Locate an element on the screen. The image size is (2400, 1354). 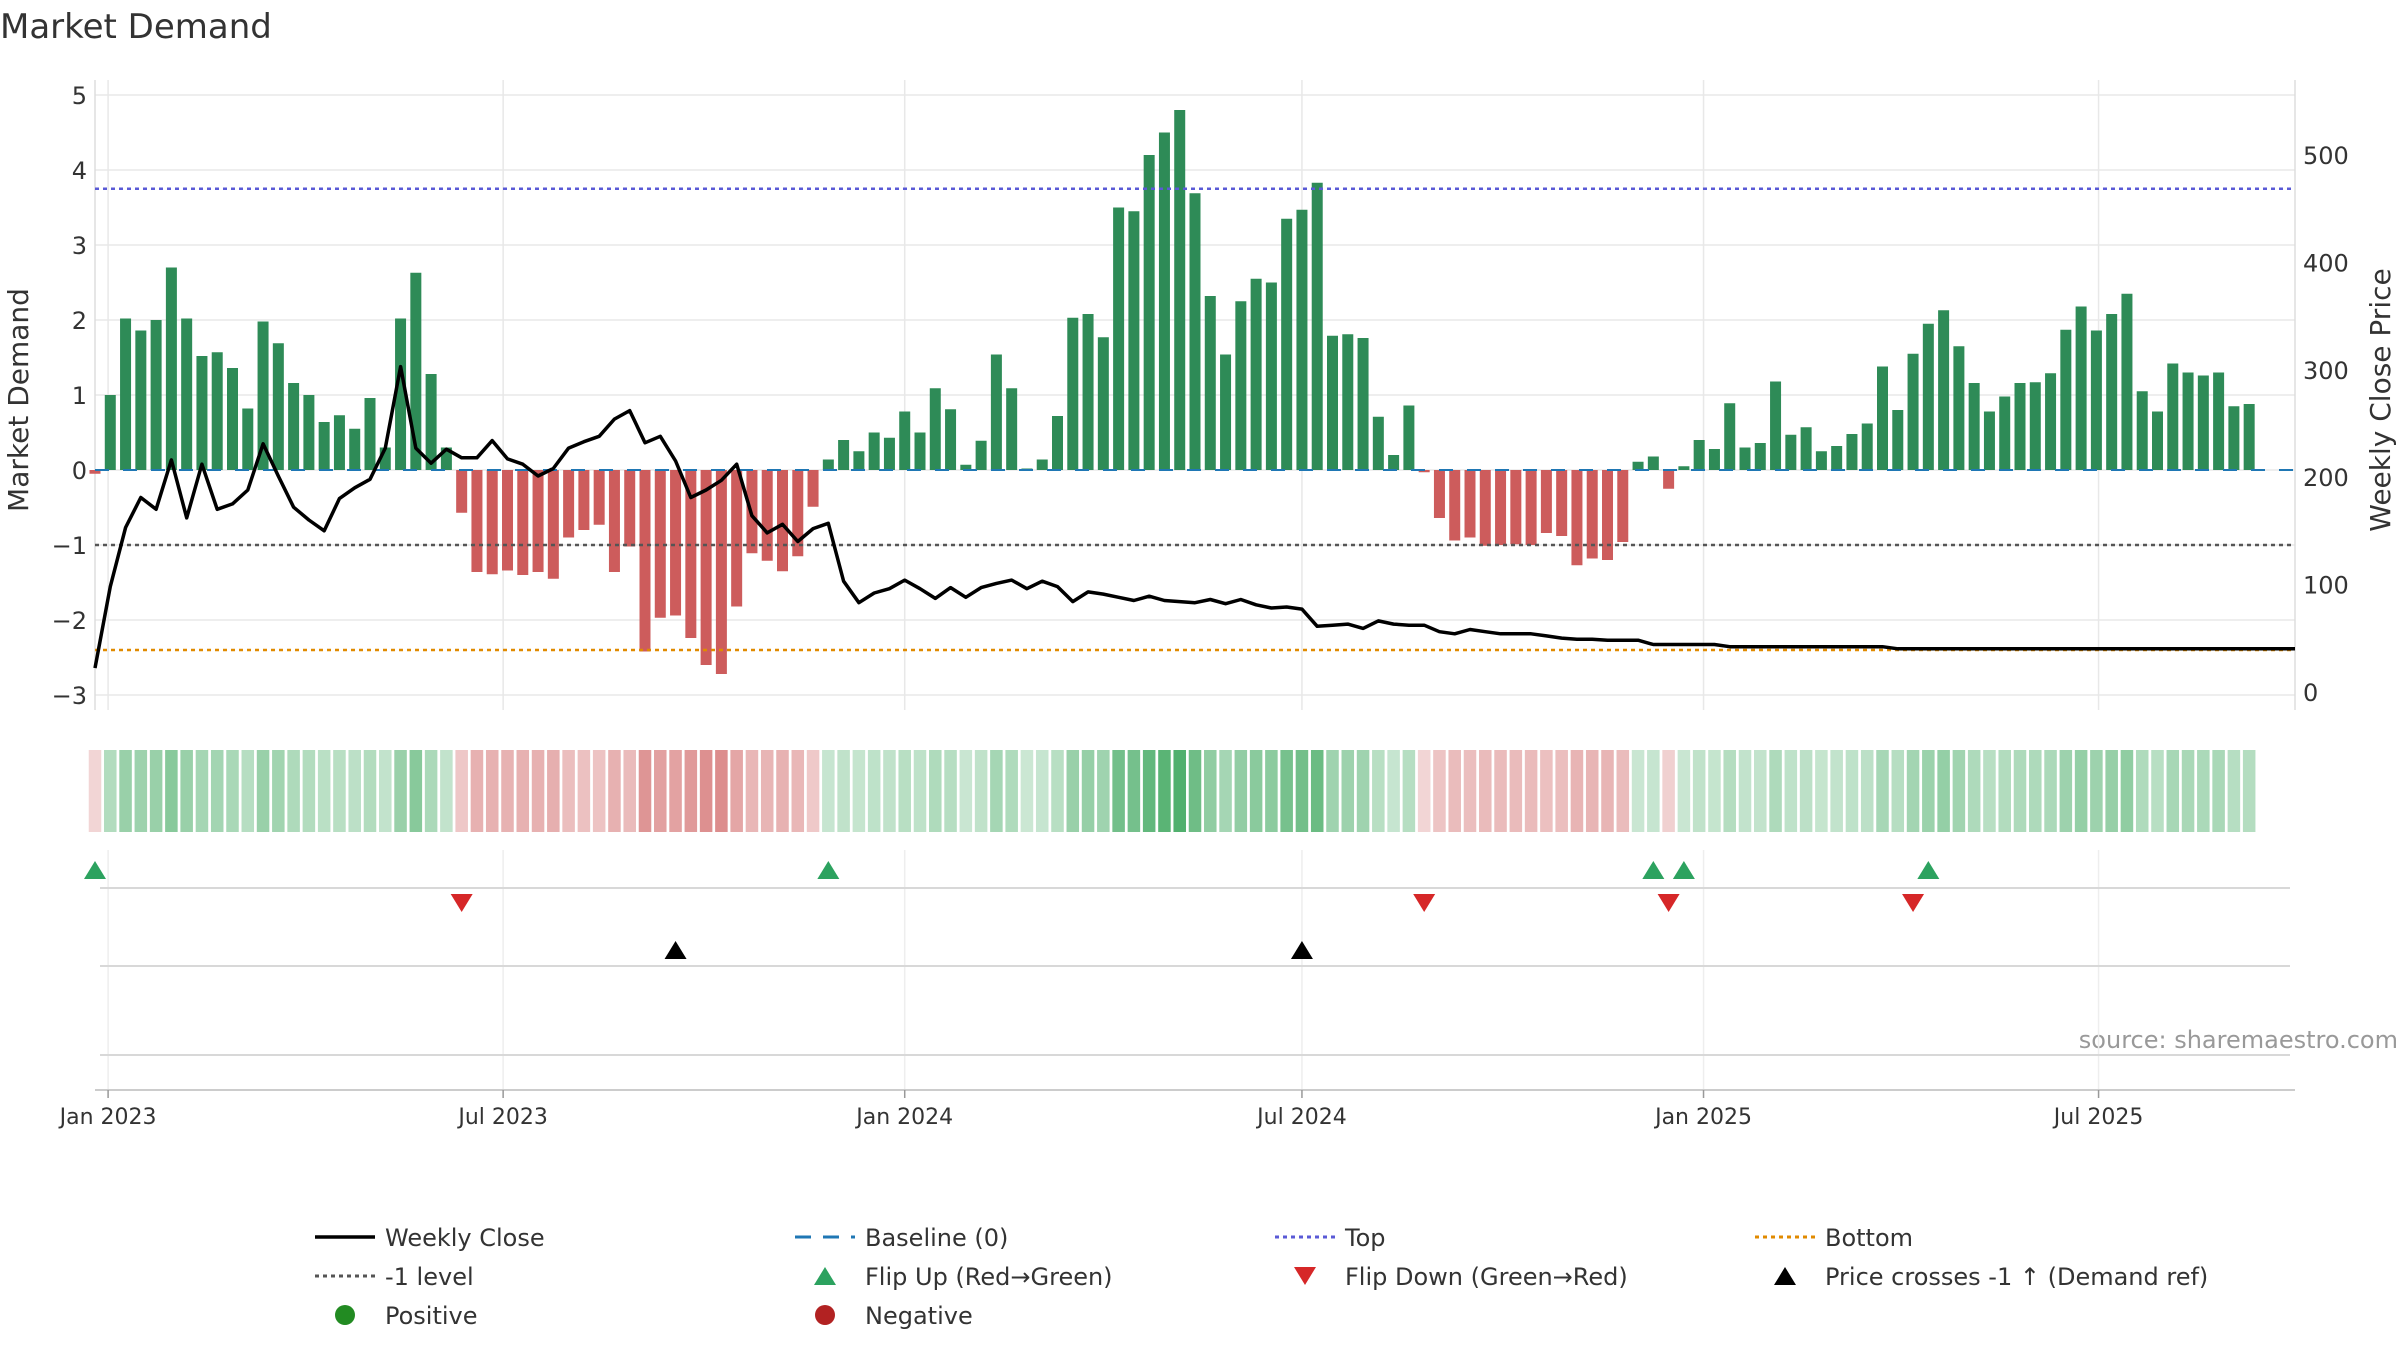
legend-label: Flip Up (Red→Green) is located at coordinates (989, 1277).